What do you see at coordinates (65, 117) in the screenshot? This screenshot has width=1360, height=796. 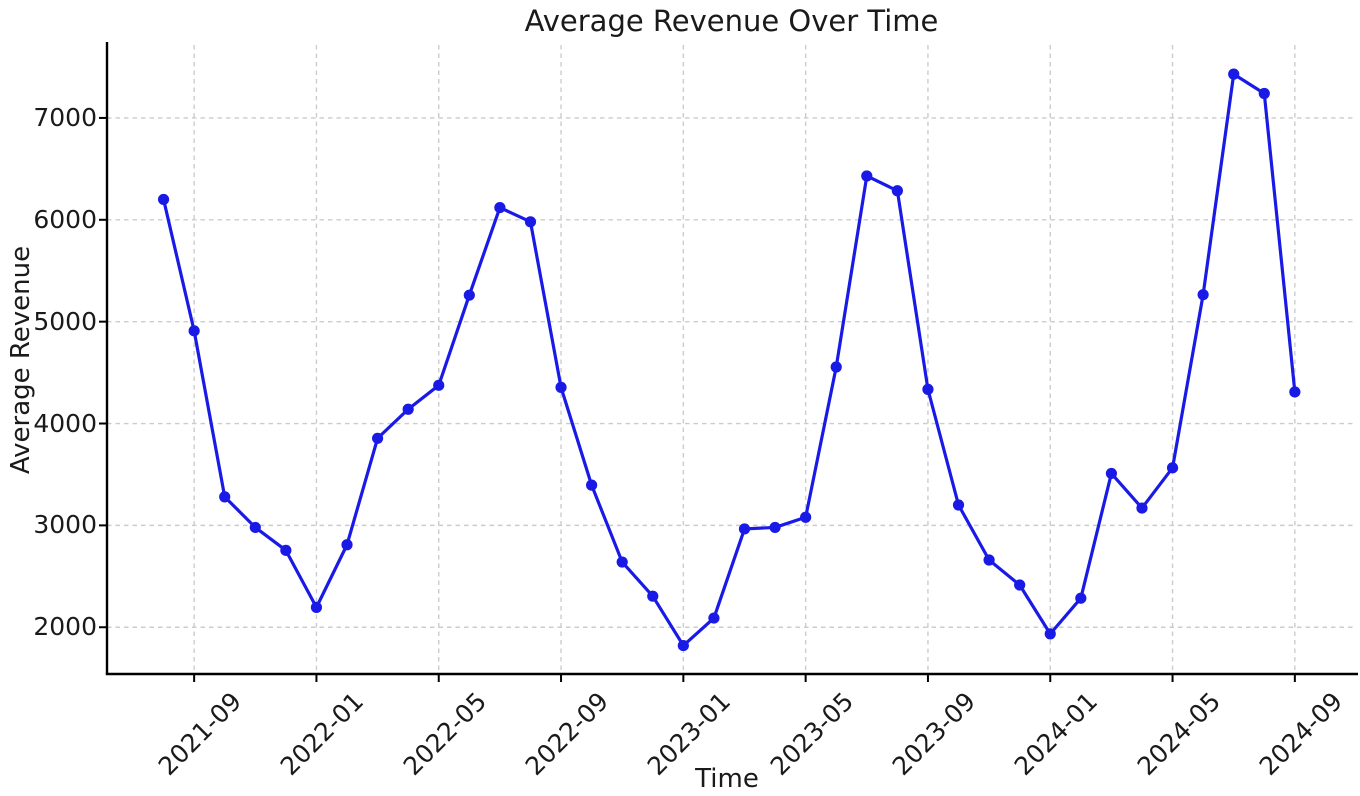 I see `y-tick-label: 7000` at bounding box center [65, 117].